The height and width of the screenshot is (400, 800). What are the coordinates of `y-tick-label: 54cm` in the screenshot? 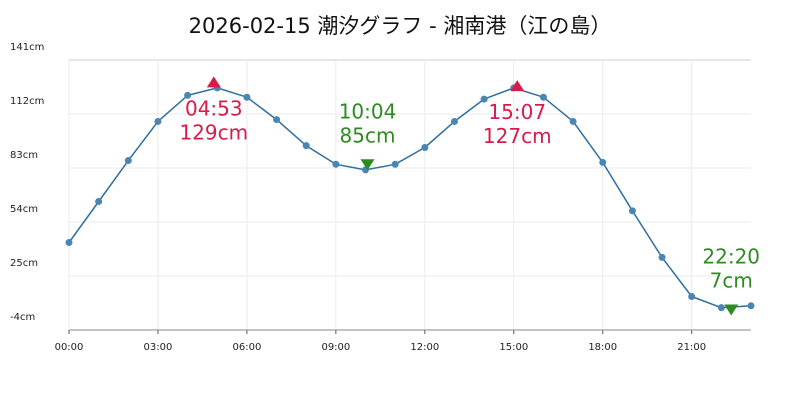 It's located at (24, 209).